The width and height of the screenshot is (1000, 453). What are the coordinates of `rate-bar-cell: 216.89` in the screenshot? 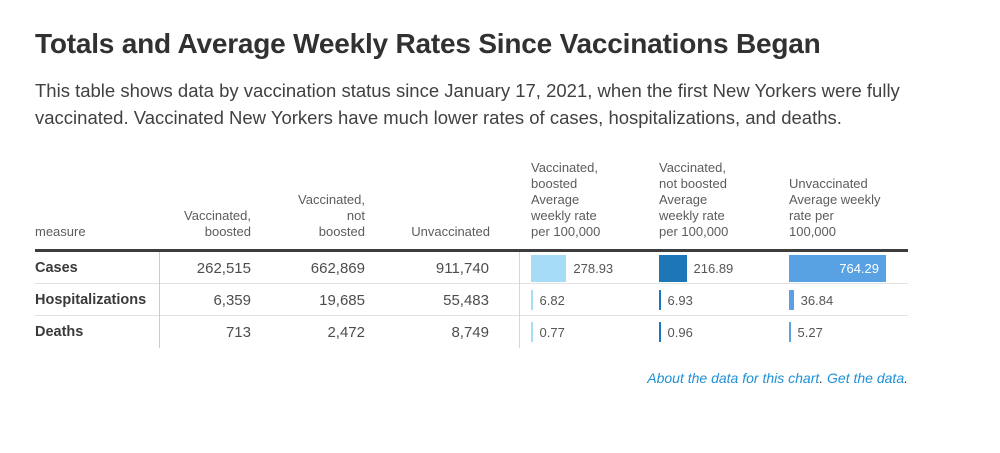 It's located at (713, 268).